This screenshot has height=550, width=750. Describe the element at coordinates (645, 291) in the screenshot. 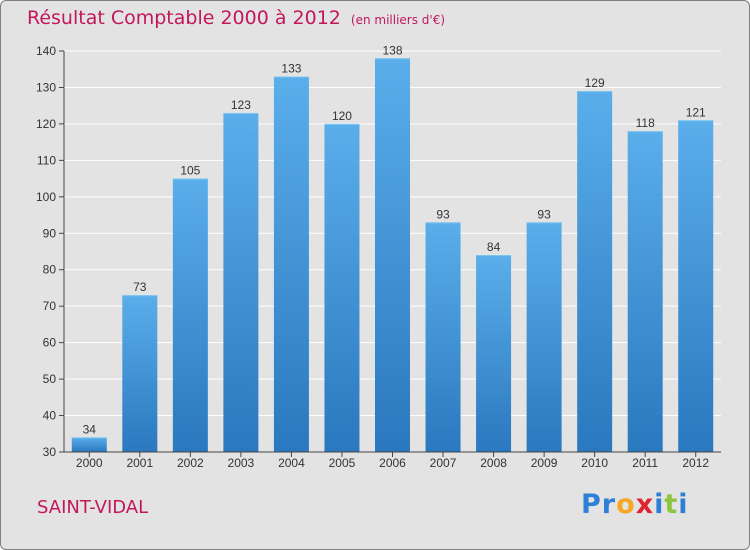

I see `bar-2011` at that location.